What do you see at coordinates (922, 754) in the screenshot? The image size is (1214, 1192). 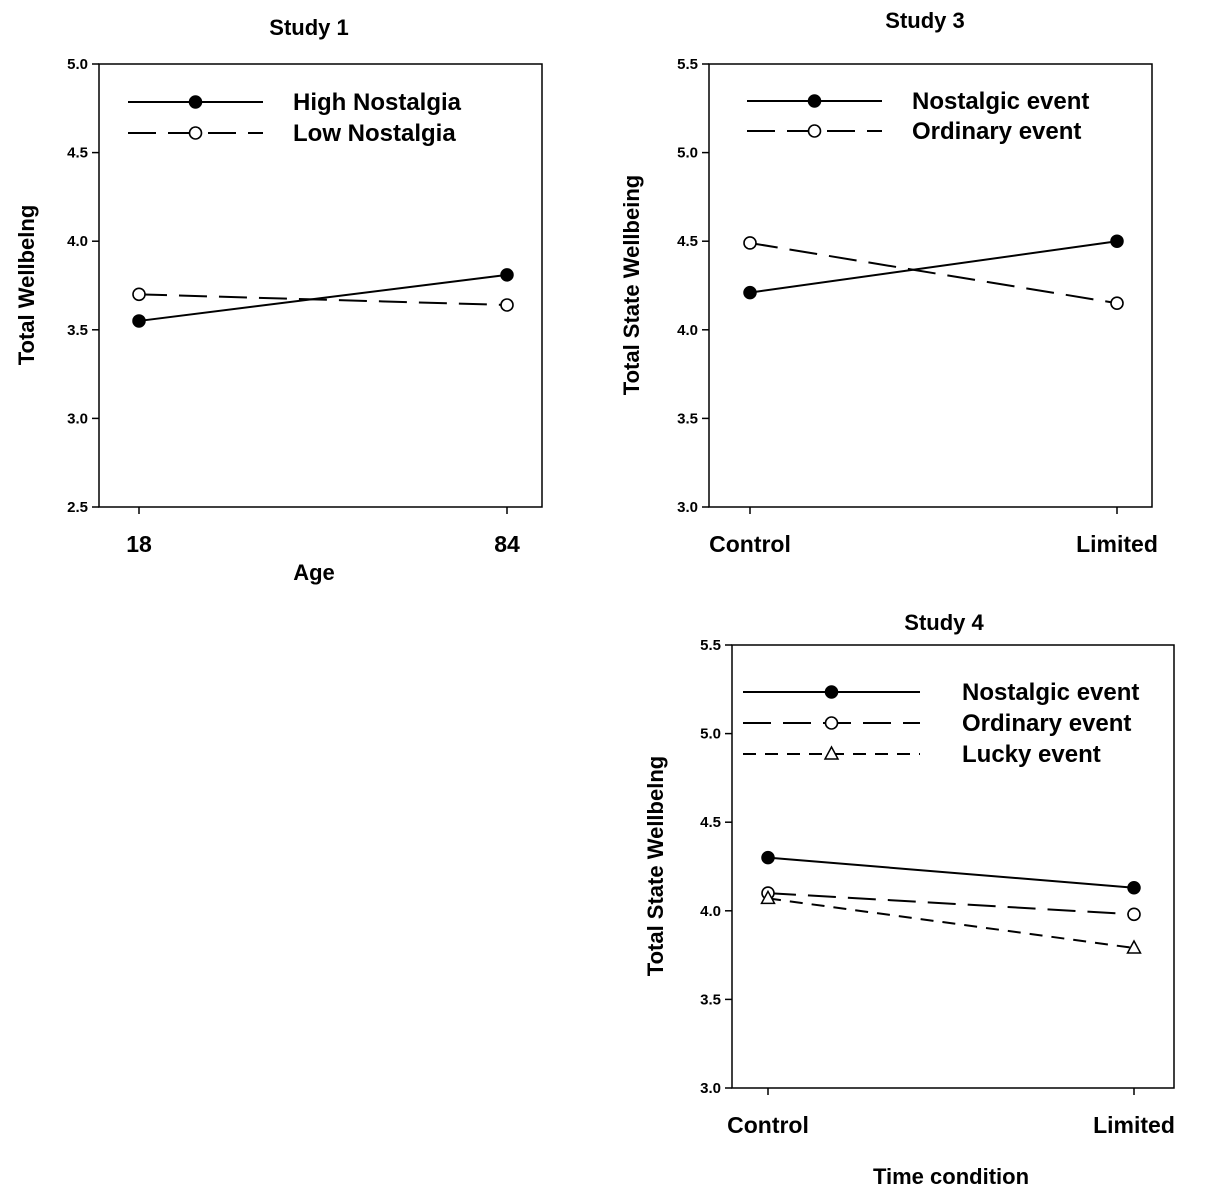 I see `legend-entry: Lucky event` at bounding box center [922, 754].